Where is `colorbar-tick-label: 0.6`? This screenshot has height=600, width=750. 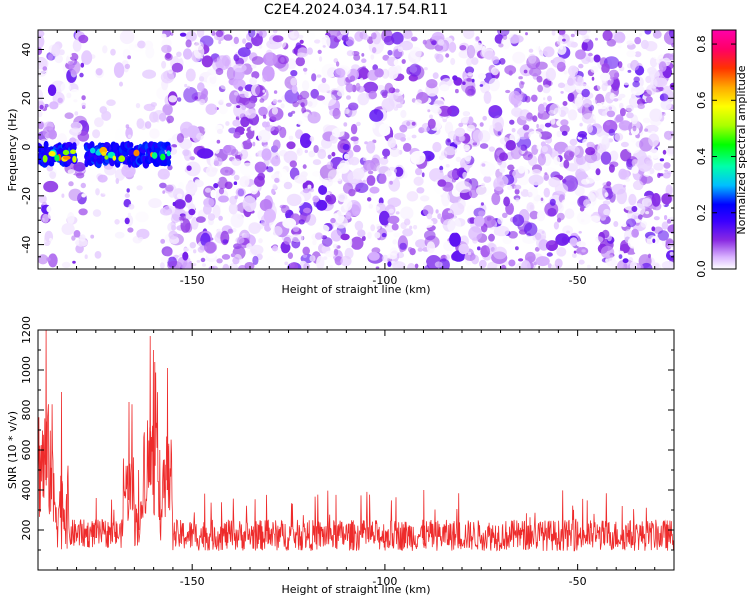
colorbar-tick-label: 0.6 is located at coordinates (701, 101).